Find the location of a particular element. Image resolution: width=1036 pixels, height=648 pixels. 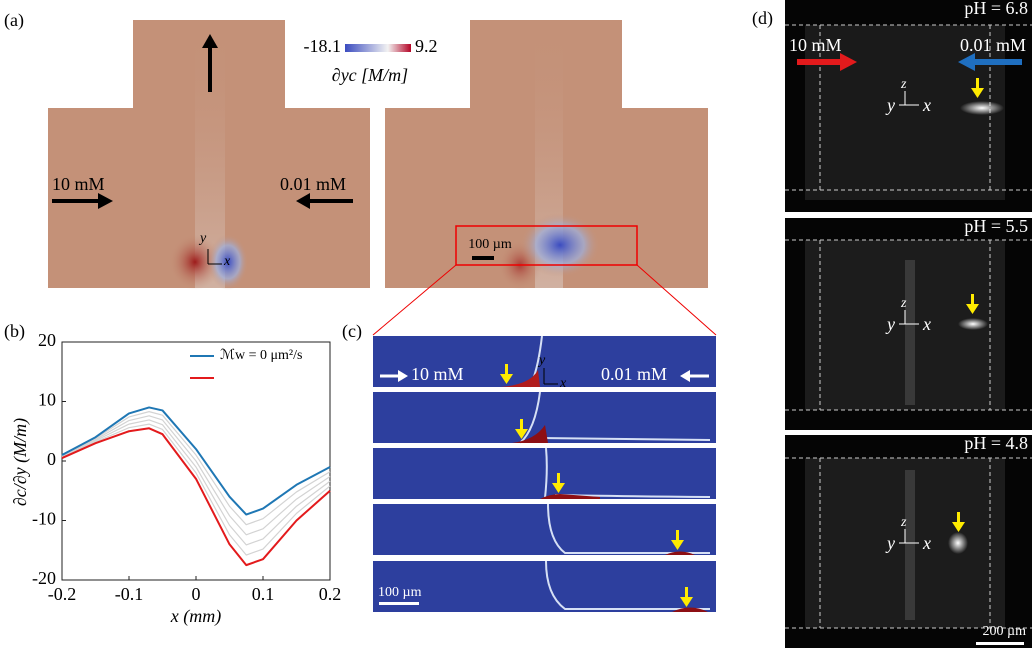

ph-bg is located at coordinates (985, 11).